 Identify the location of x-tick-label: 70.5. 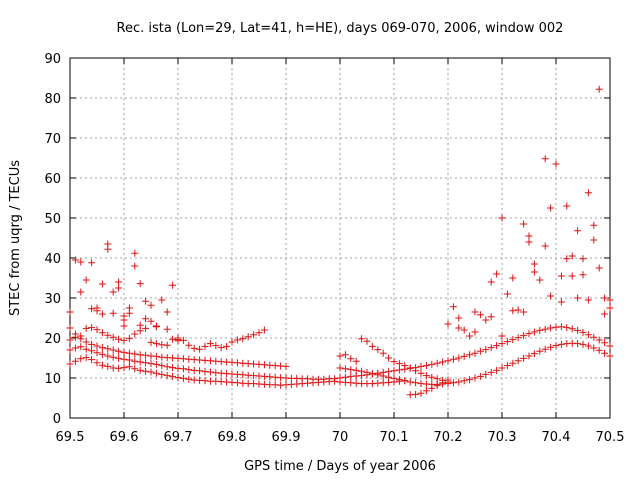
(610, 437).